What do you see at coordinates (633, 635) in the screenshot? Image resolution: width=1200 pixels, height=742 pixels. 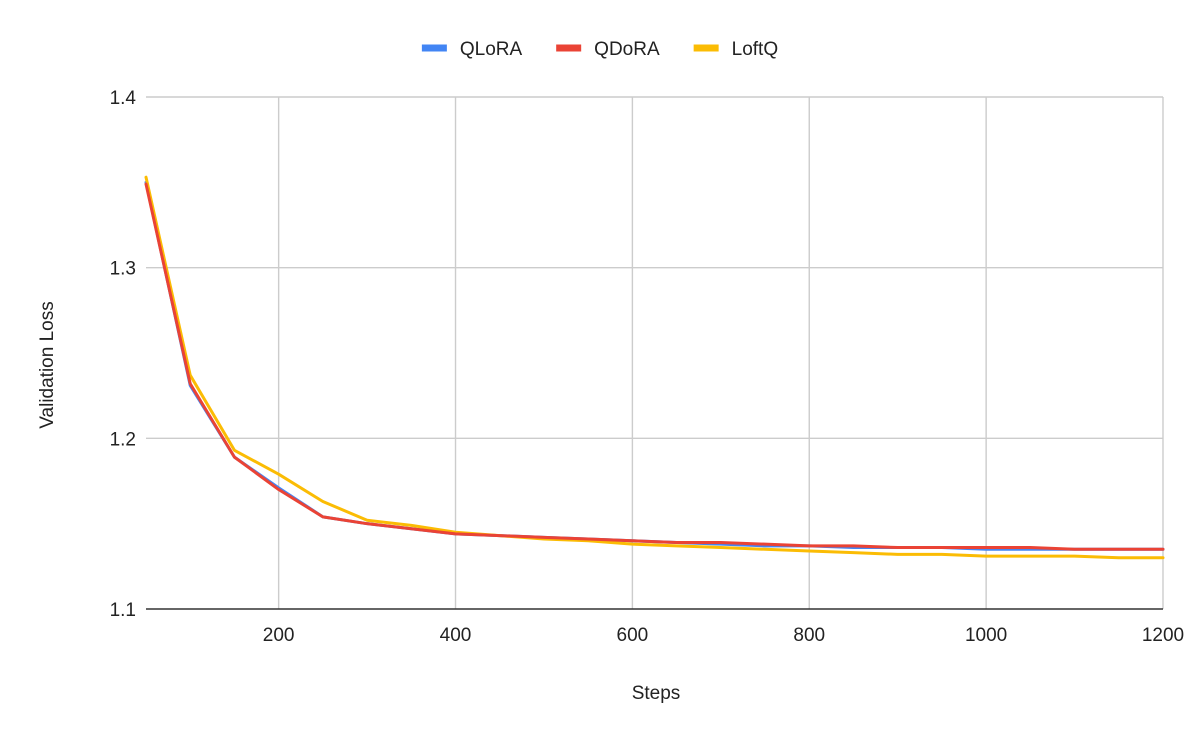 I see `x-tick-label: 600` at bounding box center [633, 635].